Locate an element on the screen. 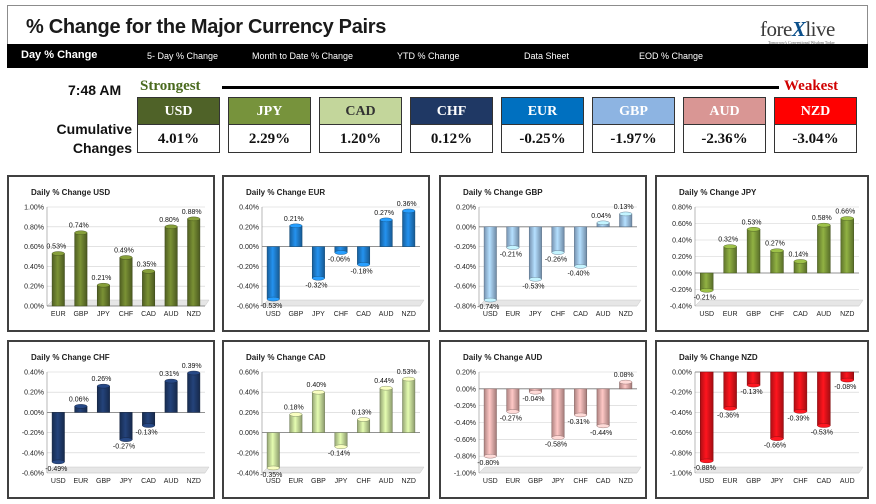 The image size is (876, 504). y-tick-label: -0.80% is located at coordinates (465, 307).